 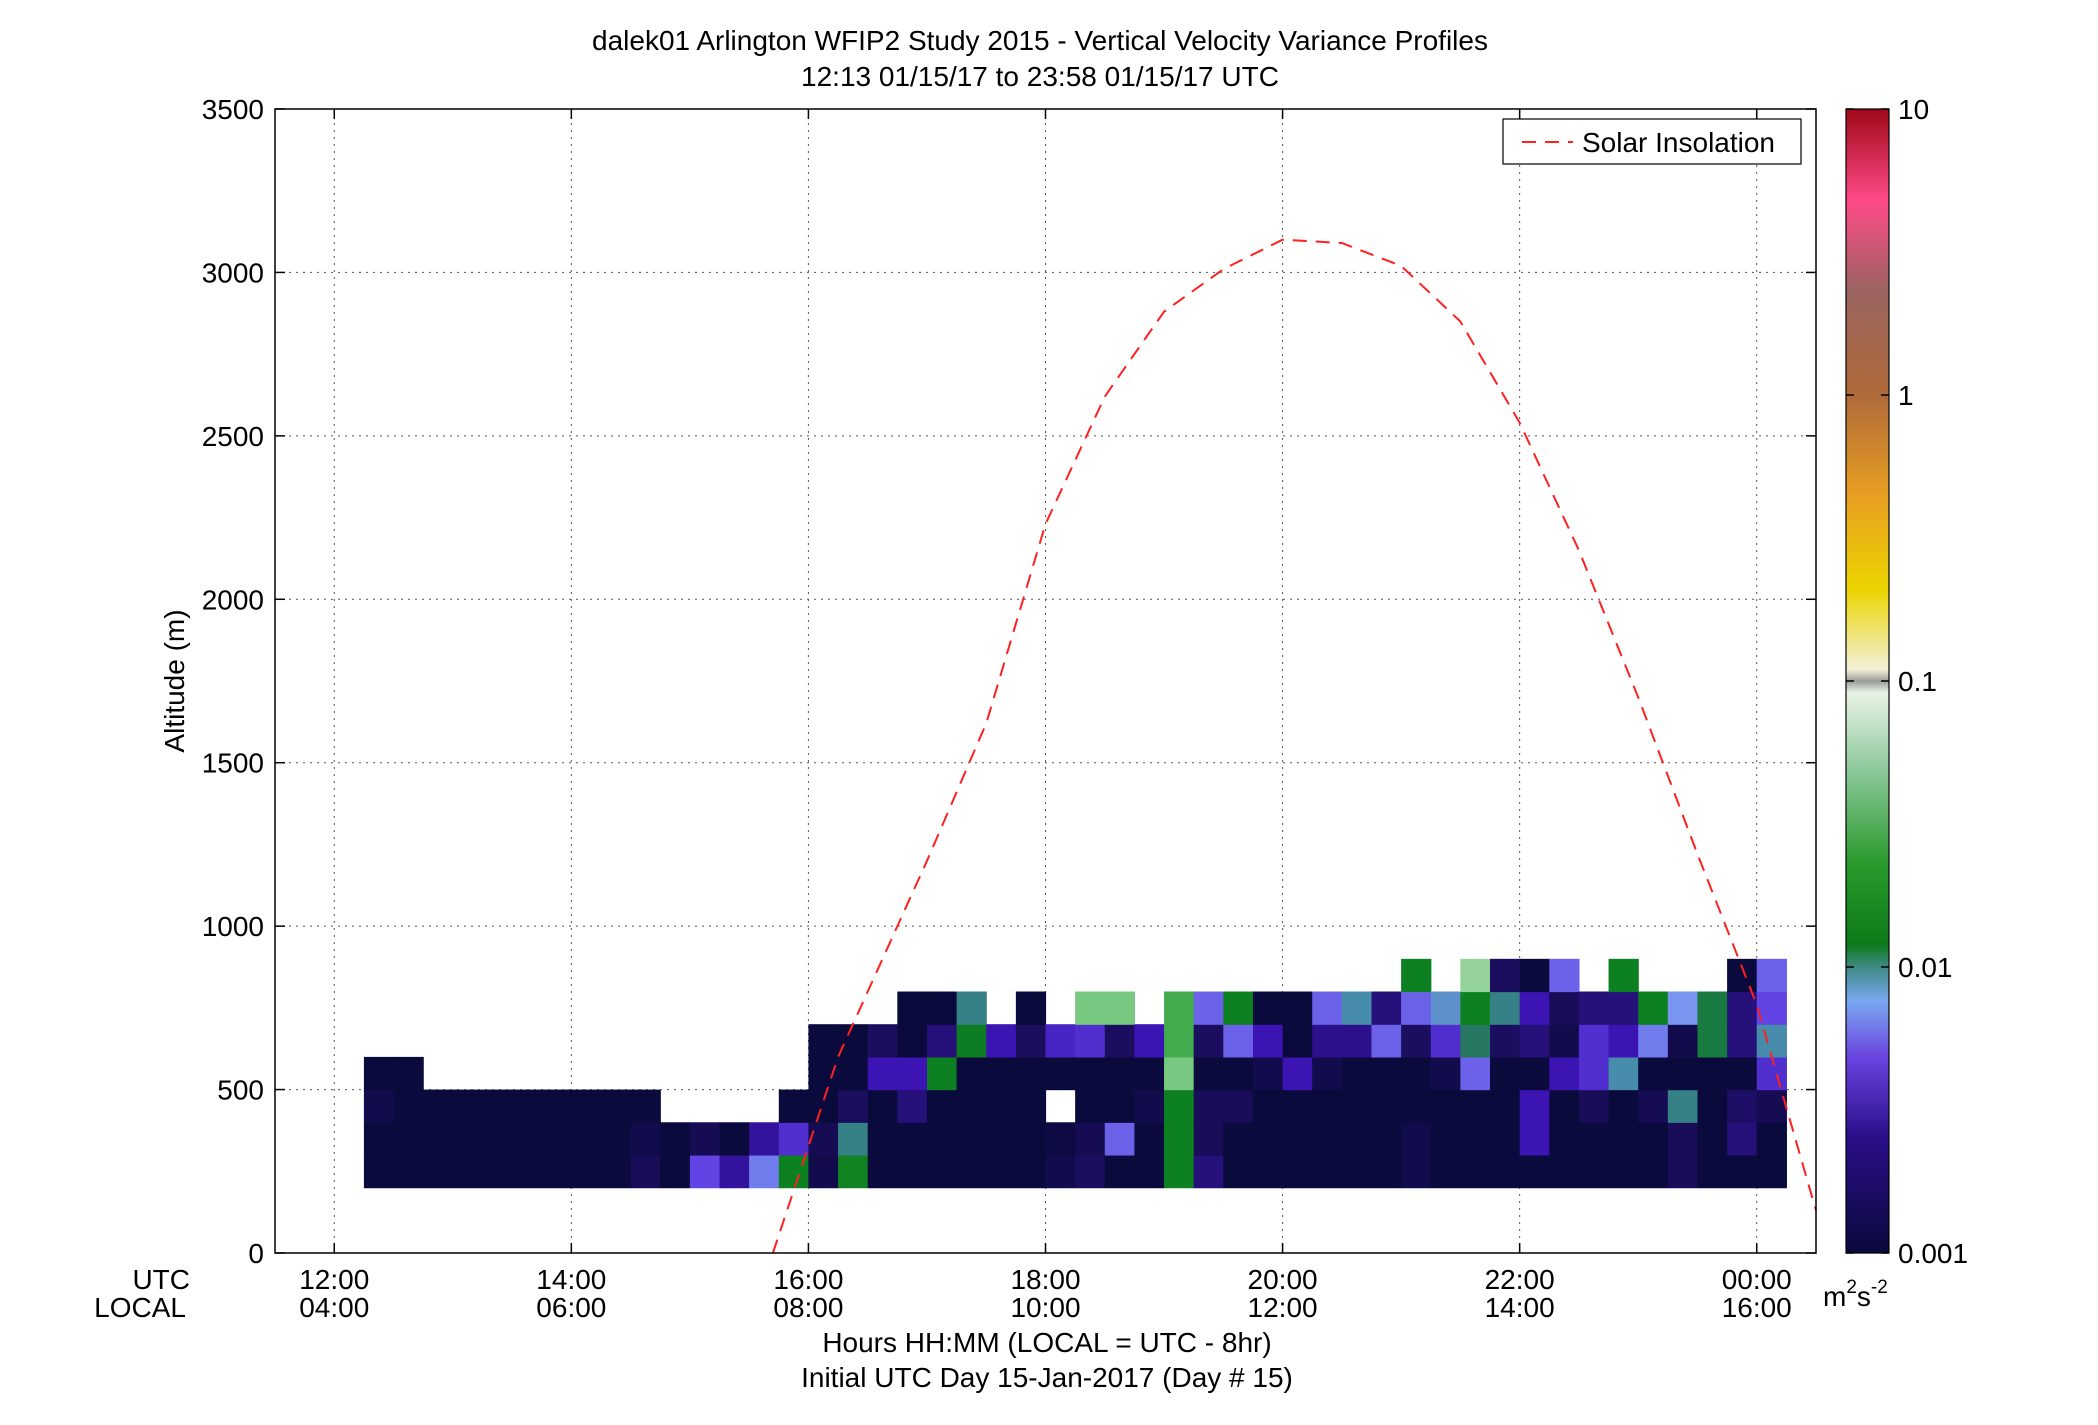 What do you see at coordinates (808, 1279) in the screenshot?
I see `x-tick-label-utc: 16:00` at bounding box center [808, 1279].